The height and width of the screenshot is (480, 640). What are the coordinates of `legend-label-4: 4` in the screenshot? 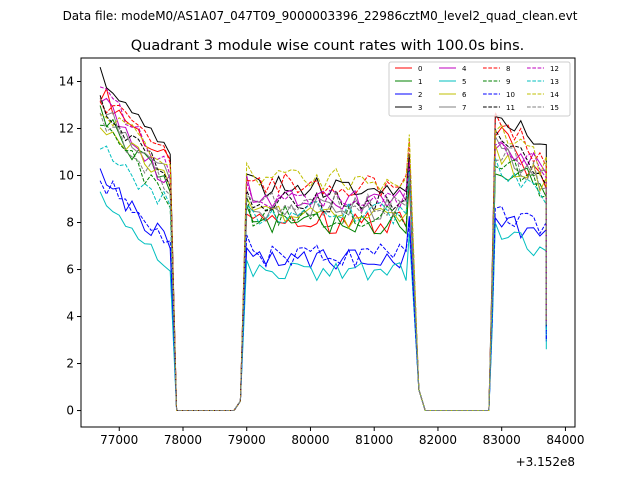 It's located at (464, 69).